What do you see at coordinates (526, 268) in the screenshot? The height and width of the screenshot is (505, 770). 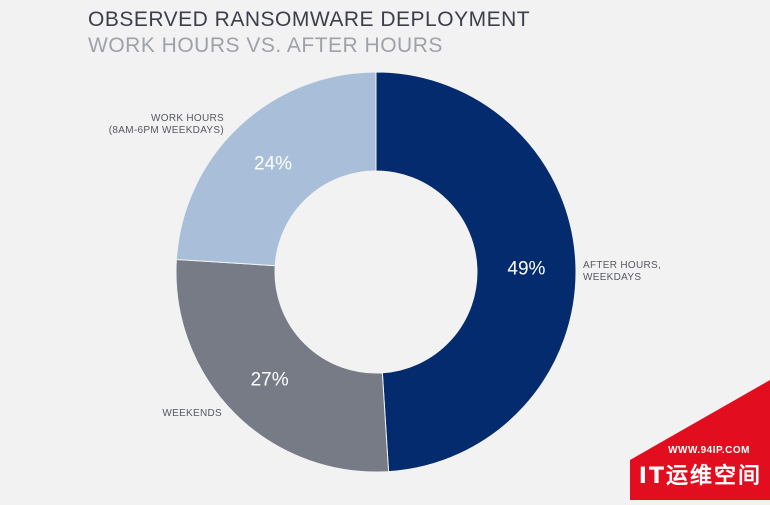 I see `value-label-after-hours: 49%` at bounding box center [526, 268].